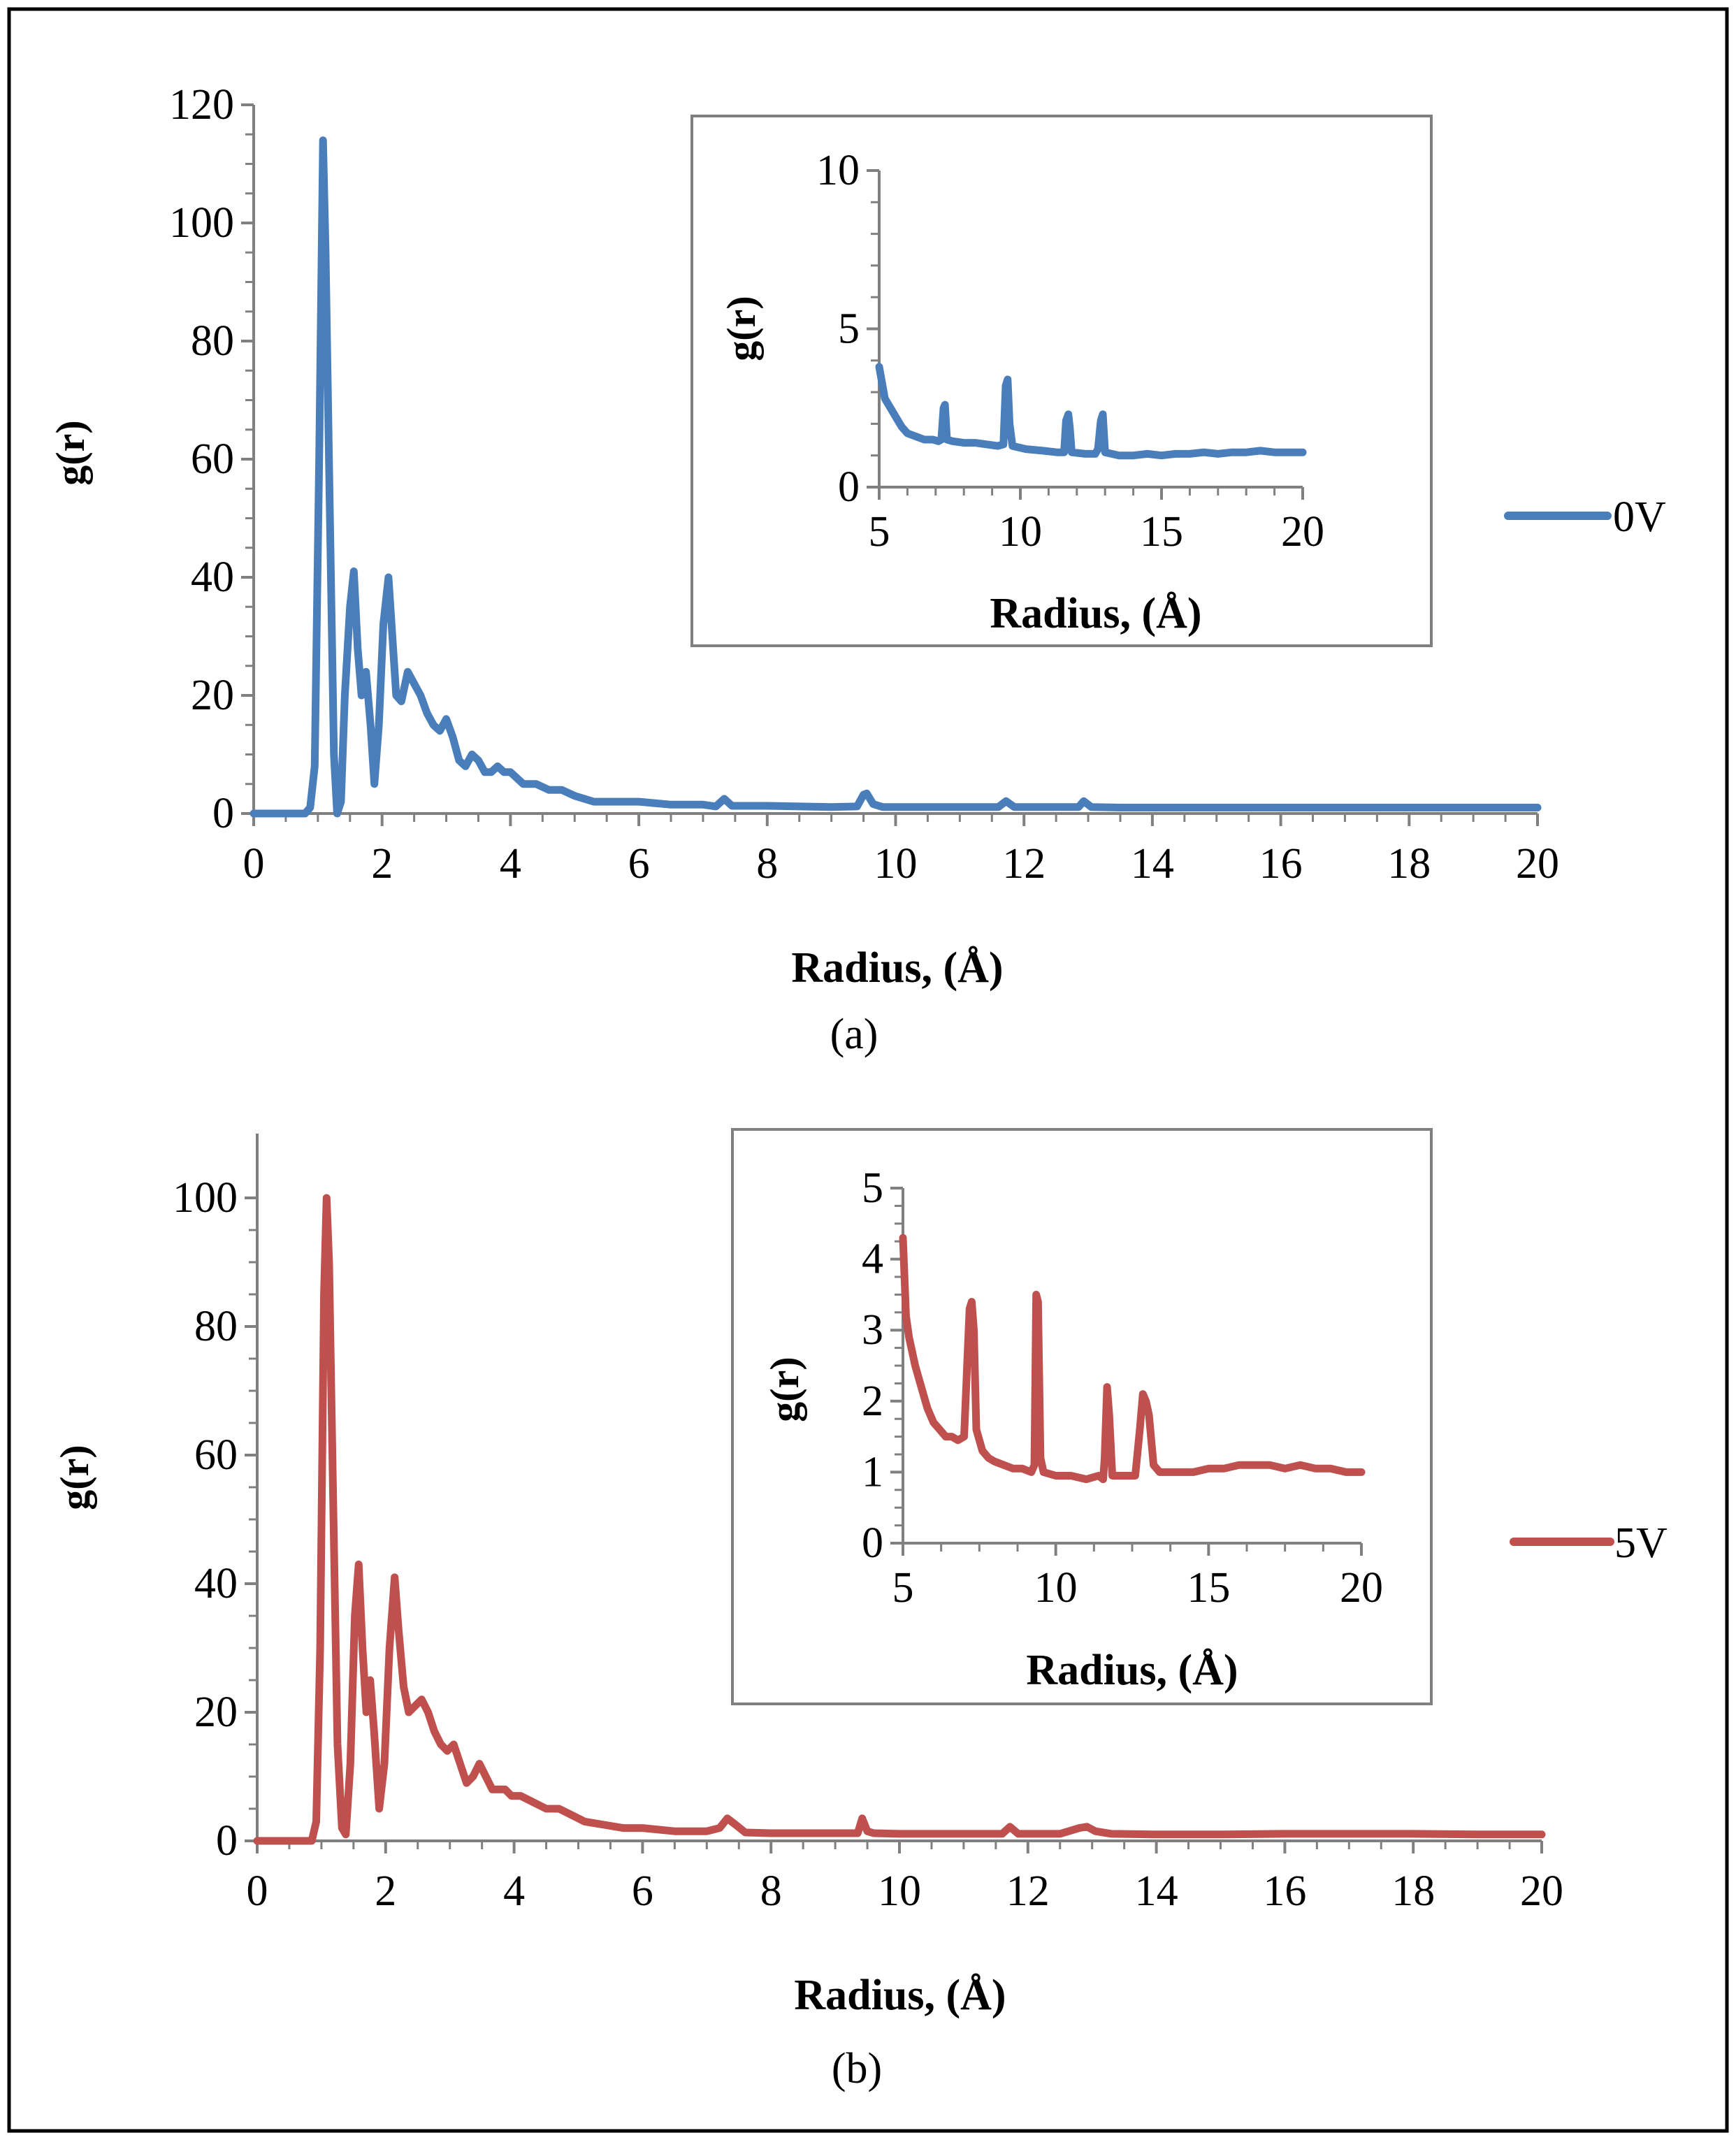  Describe the element at coordinates (838, 170) in the screenshot. I see `panel-a-inset-y-tick-label: 10` at that location.